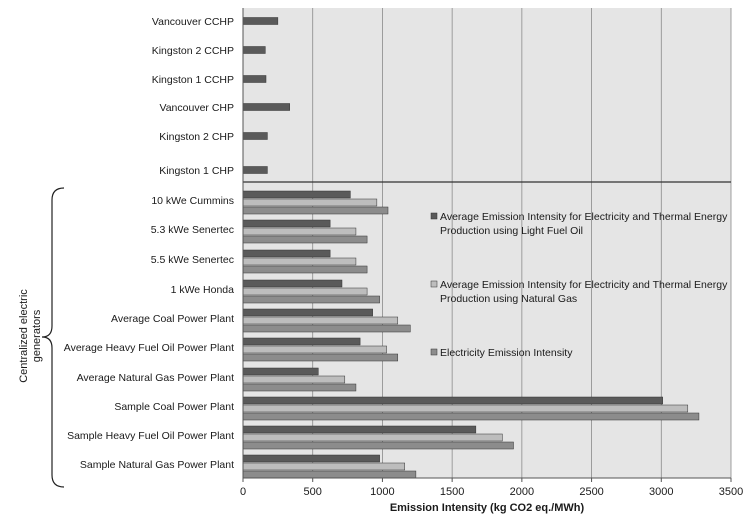 Image resolution: width=750 pixels, height=529 pixels. Describe the element at coordinates (174, 407) in the screenshot. I see `category-label: Sample Coal Power Plant` at that location.